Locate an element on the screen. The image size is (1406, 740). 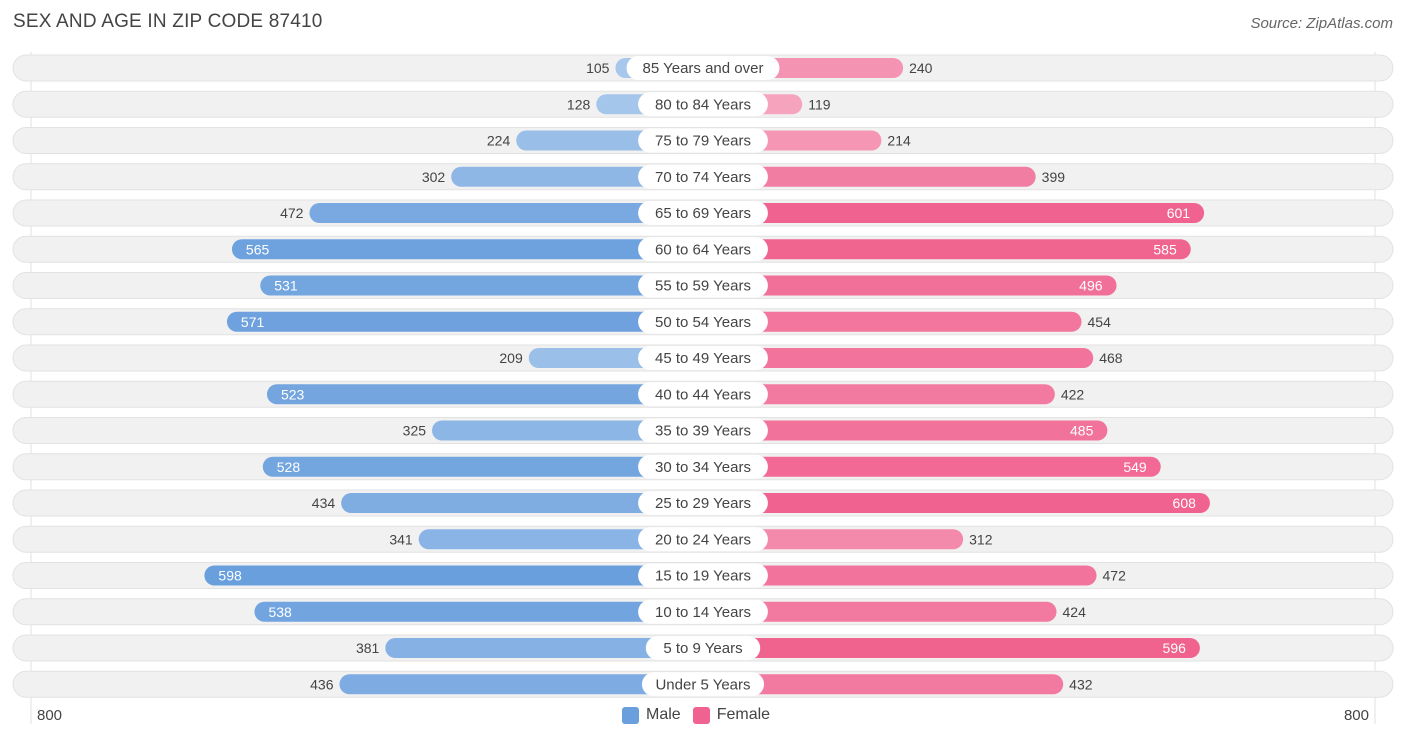
category-label: 80 to 84 Years is located at coordinates (703, 104).